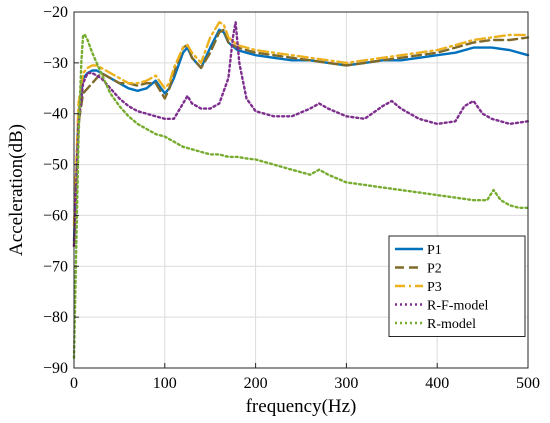 Image resolution: width=550 pixels, height=423 pixels. I want to click on x-tick-label: 200, so click(256, 383).